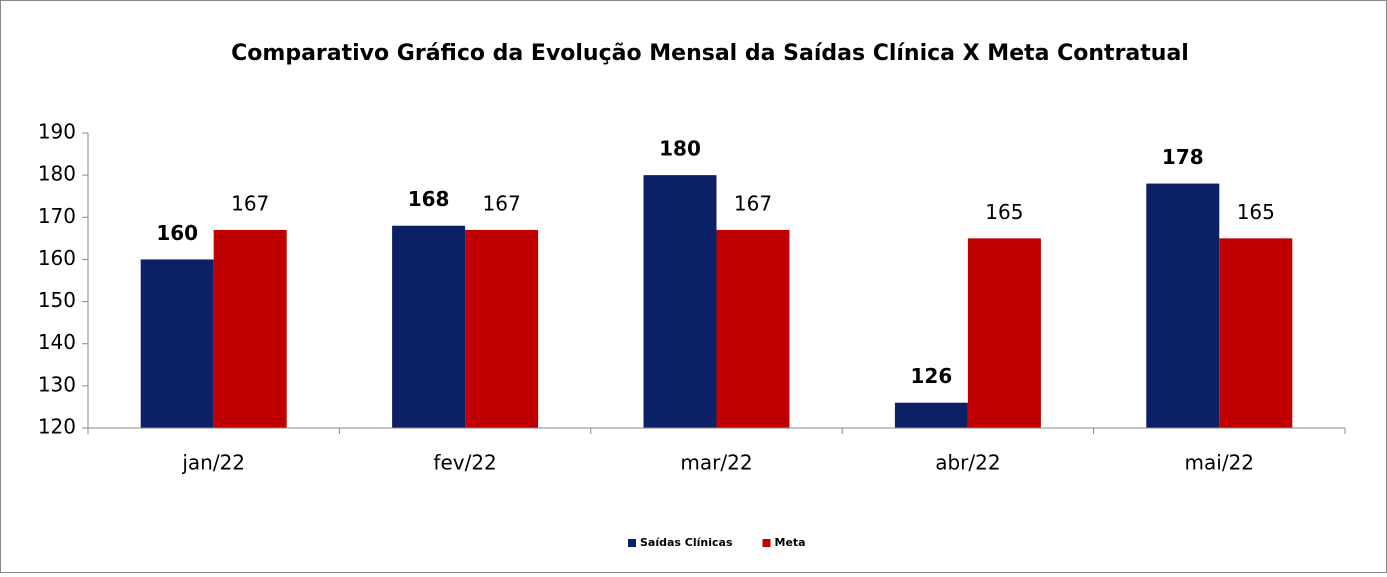 This screenshot has width=1387, height=577. Describe the element at coordinates (57, 132) in the screenshot. I see `y-tick-label: 190` at that location.